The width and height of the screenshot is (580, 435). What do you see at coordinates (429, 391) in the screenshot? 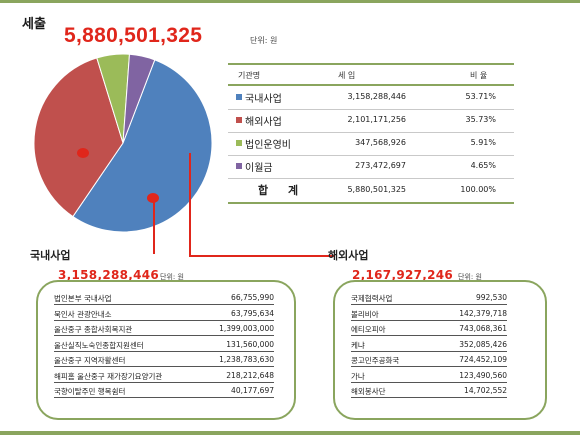
I see `list-item: 해외봉사단 14,702,552` at bounding box center [429, 391].